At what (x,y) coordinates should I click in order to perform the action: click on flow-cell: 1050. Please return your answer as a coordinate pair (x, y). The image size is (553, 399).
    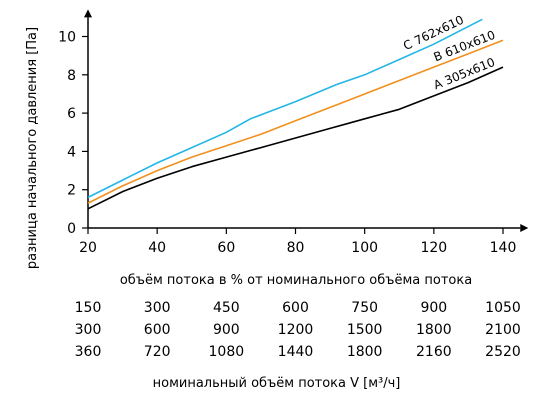
    Looking at the image, I should click on (503, 308).